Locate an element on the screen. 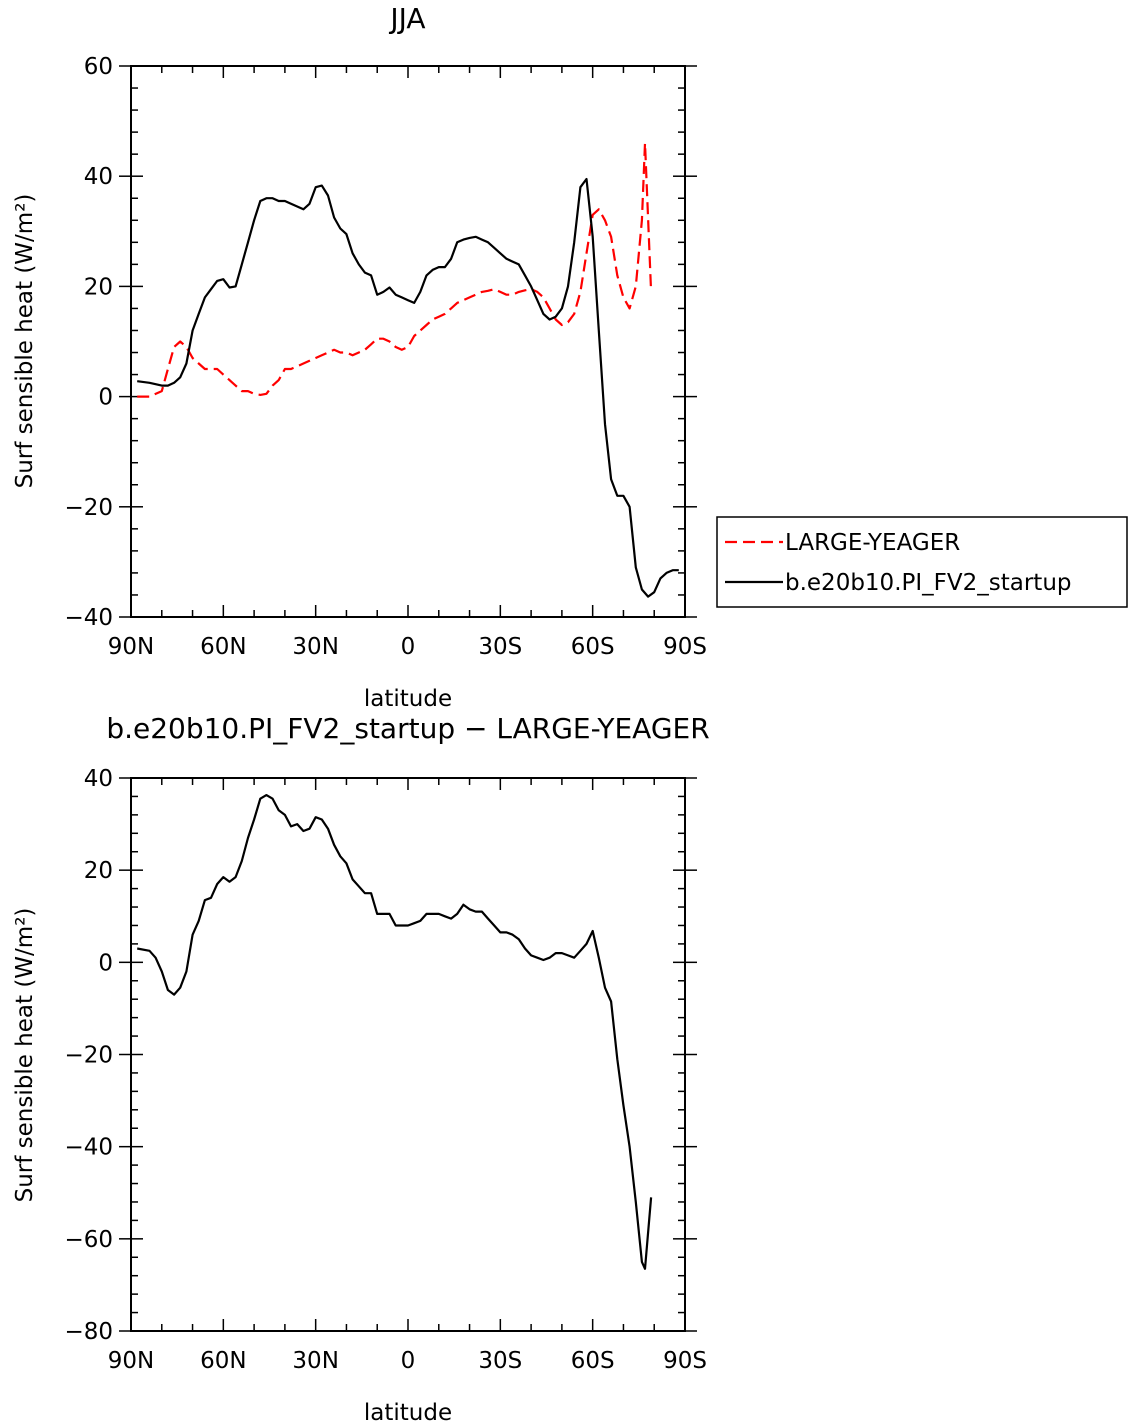 This screenshot has height=1425, width=1135. top-y-tick-label: 0 is located at coordinates (105, 398).